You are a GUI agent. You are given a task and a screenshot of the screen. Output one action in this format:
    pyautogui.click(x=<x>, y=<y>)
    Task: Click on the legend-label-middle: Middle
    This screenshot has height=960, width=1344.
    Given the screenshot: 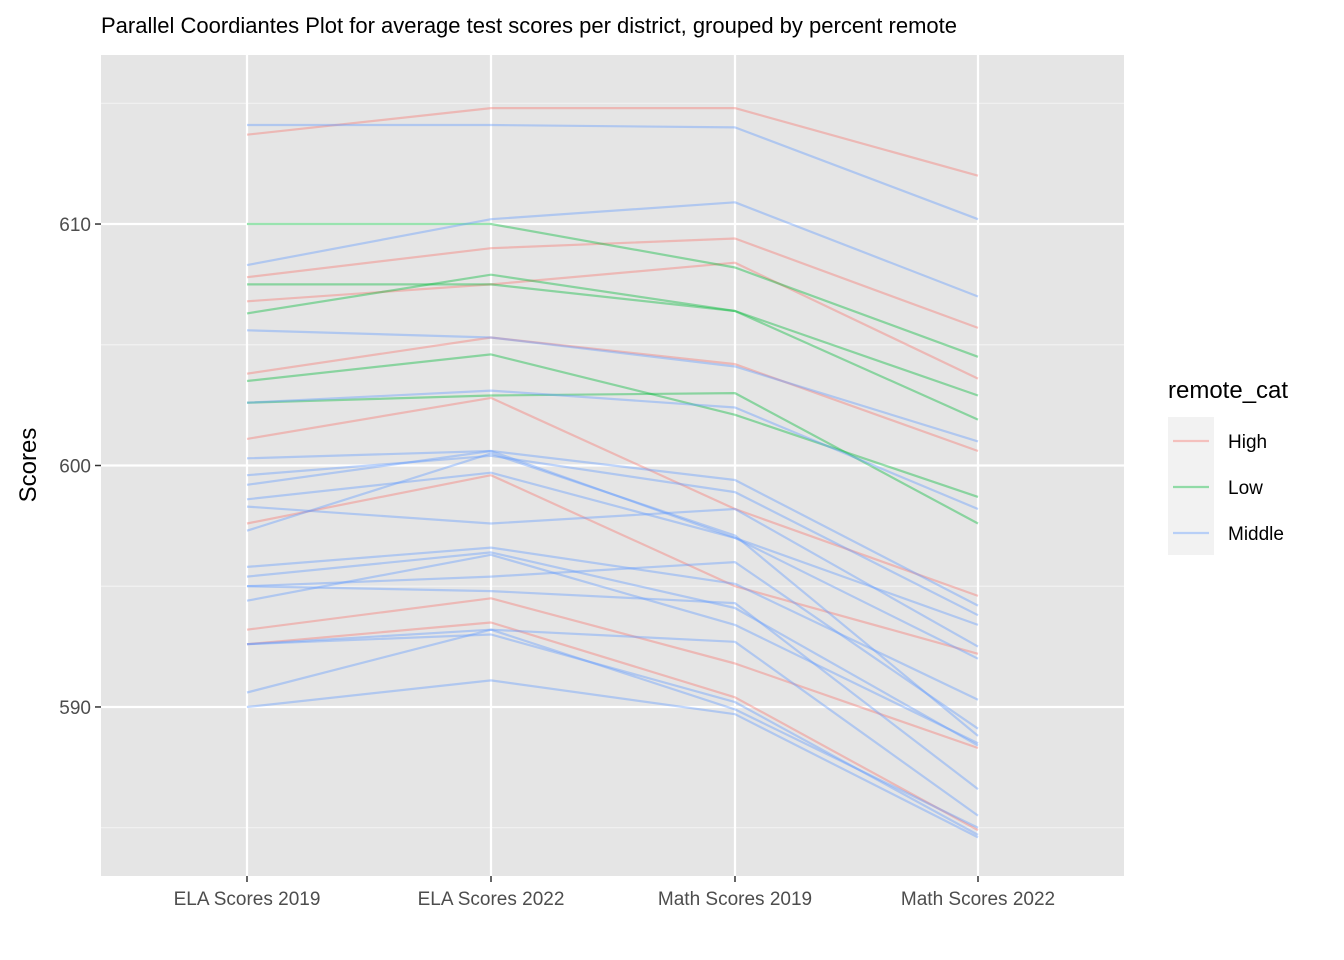 What is the action you would take?
    pyautogui.click(x=1256, y=534)
    